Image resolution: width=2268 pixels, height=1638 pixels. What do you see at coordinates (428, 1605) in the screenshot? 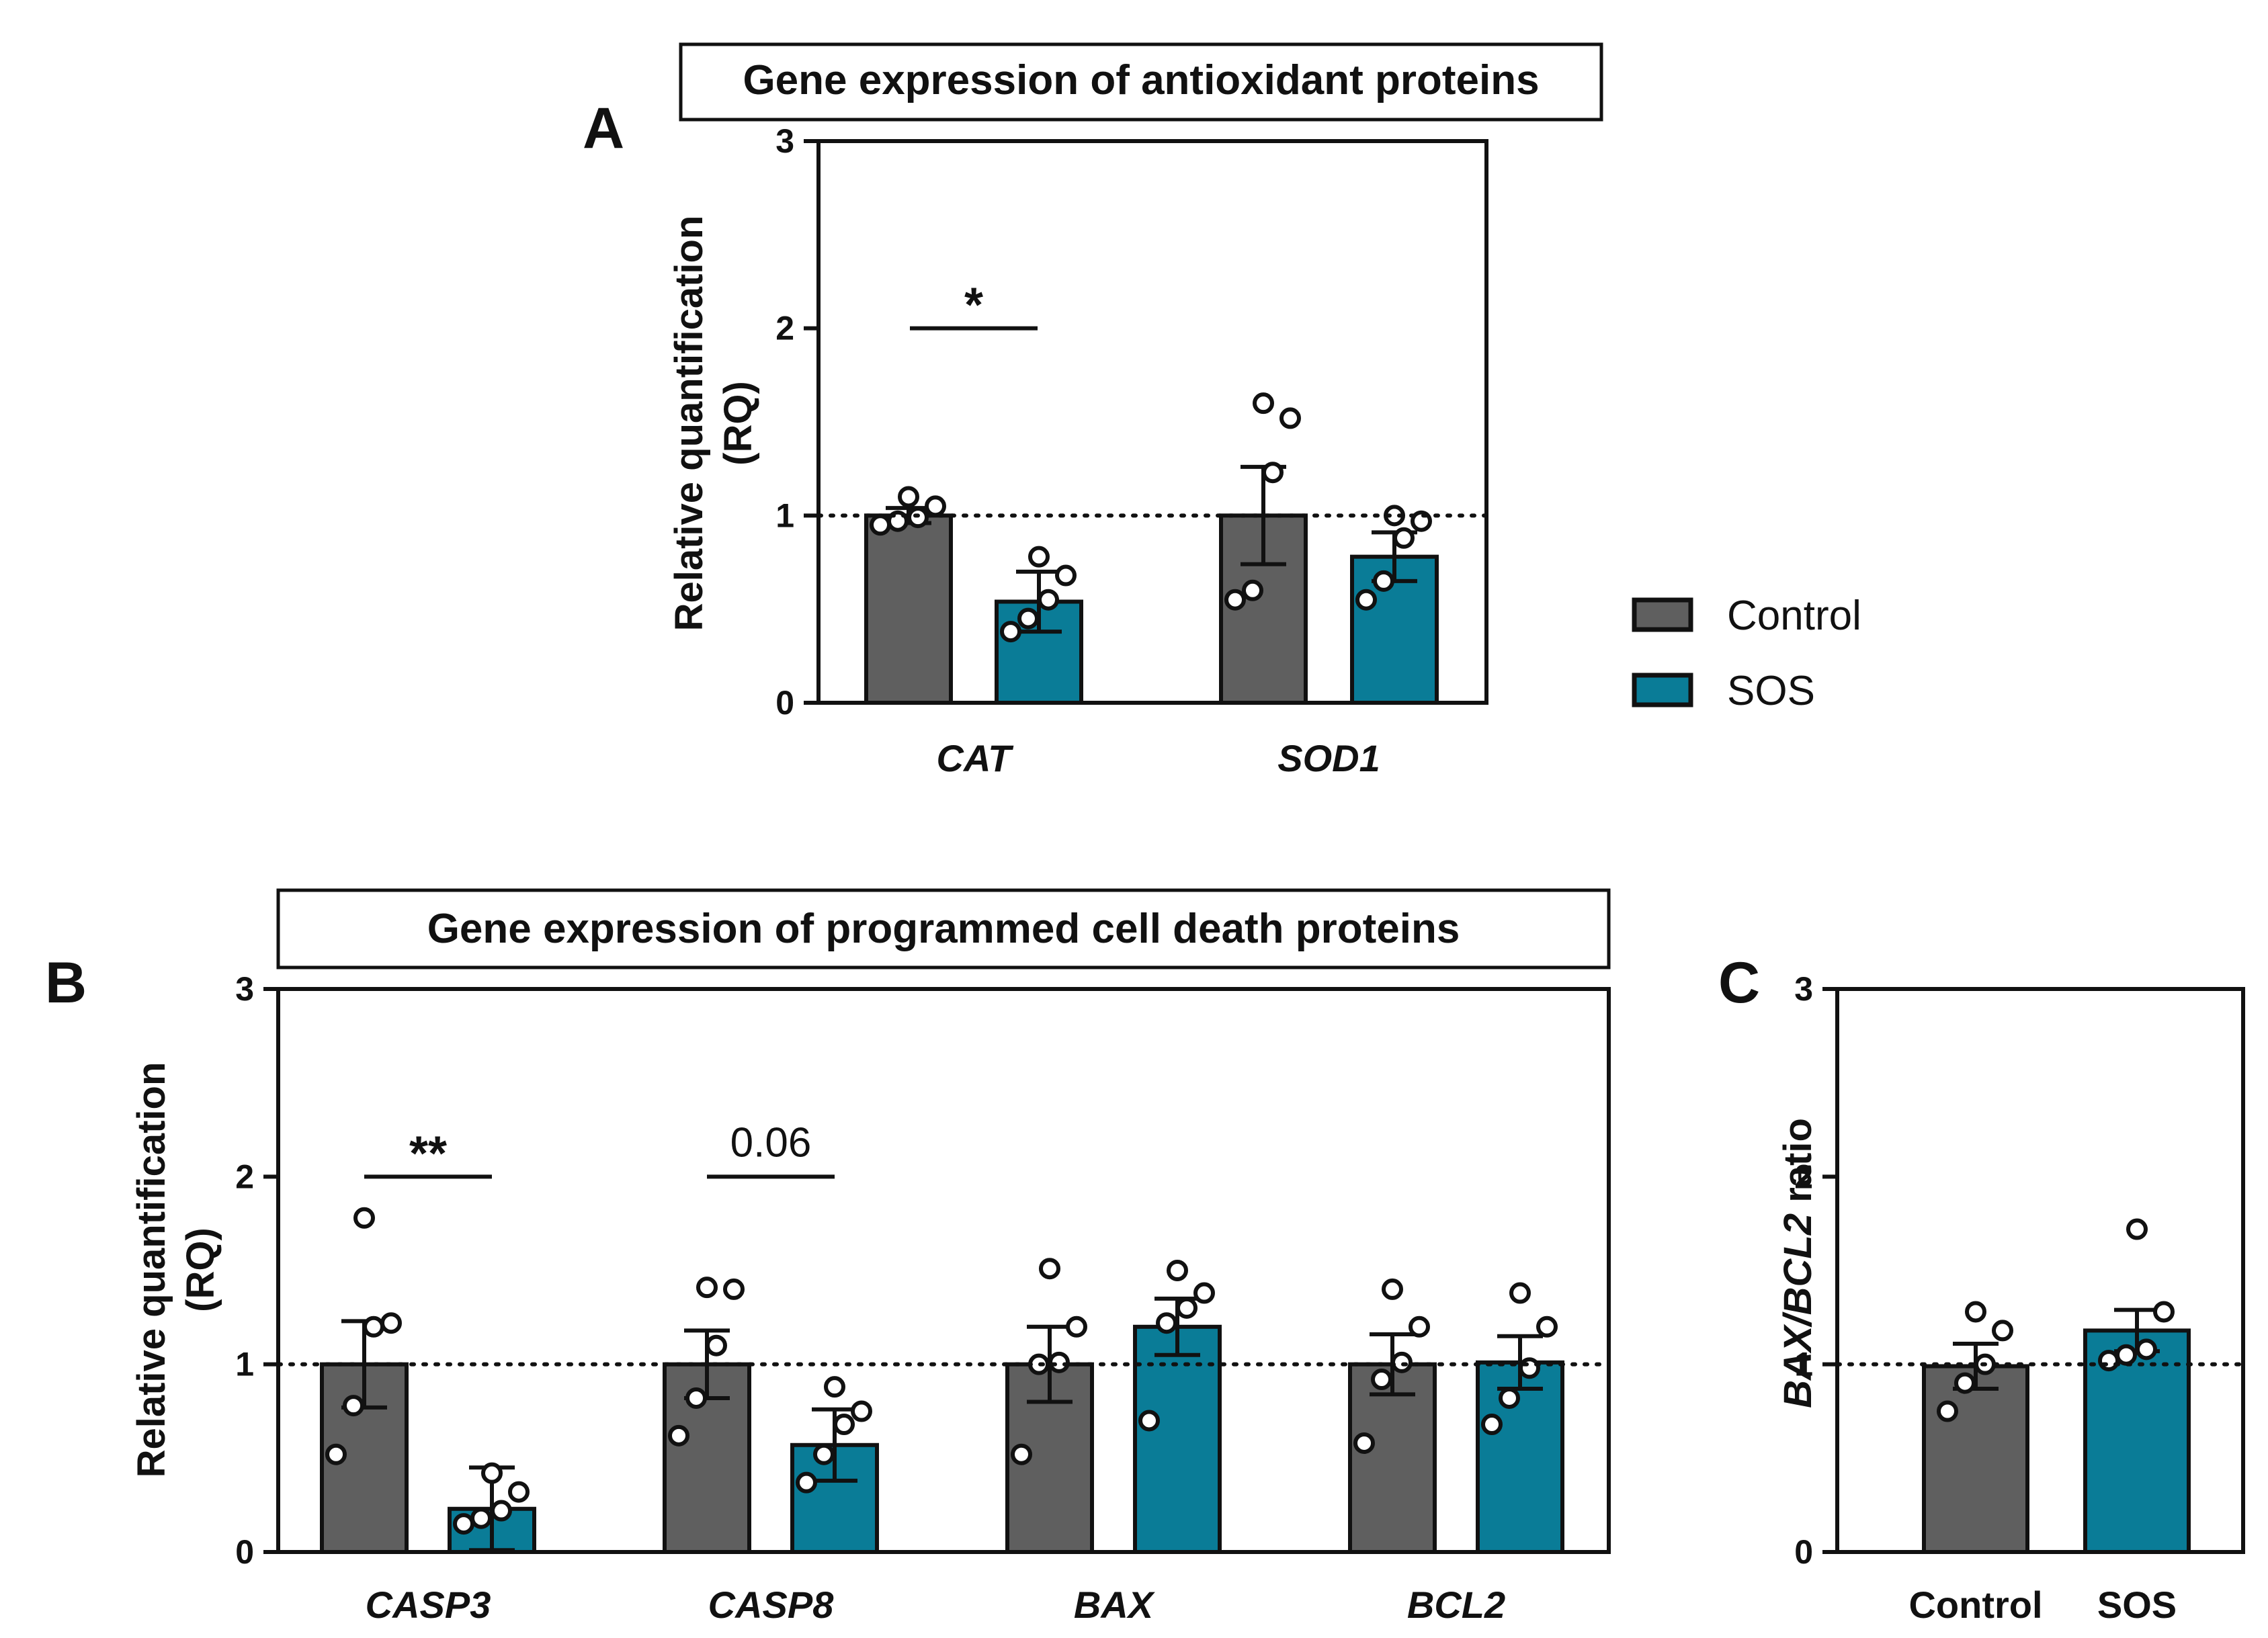
I see `category-label-casp3: CASP3` at bounding box center [428, 1605].